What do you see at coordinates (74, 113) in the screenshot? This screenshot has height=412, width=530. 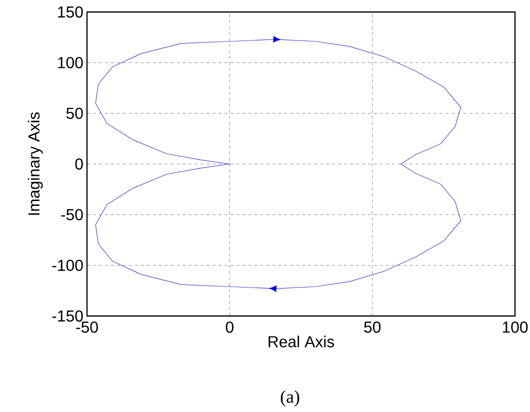 I see `y-tick-label: 50` at bounding box center [74, 113].